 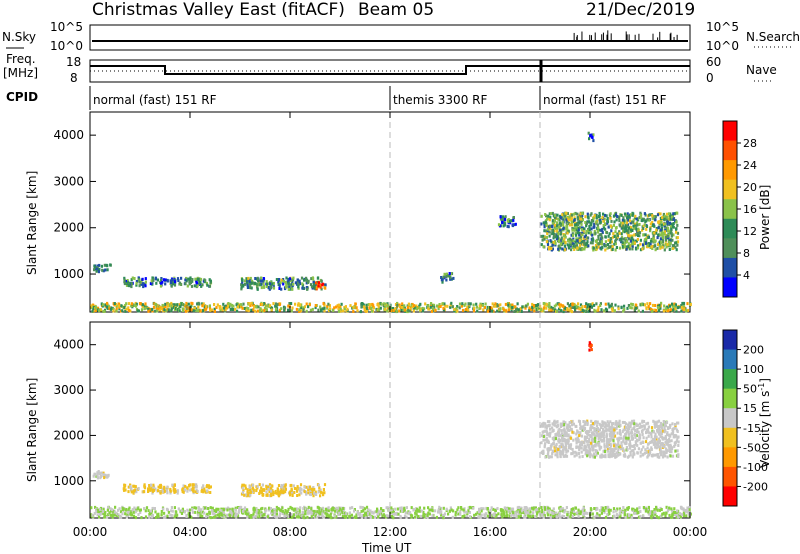 I want to click on data-cell-2091, so click(x=642, y=430).